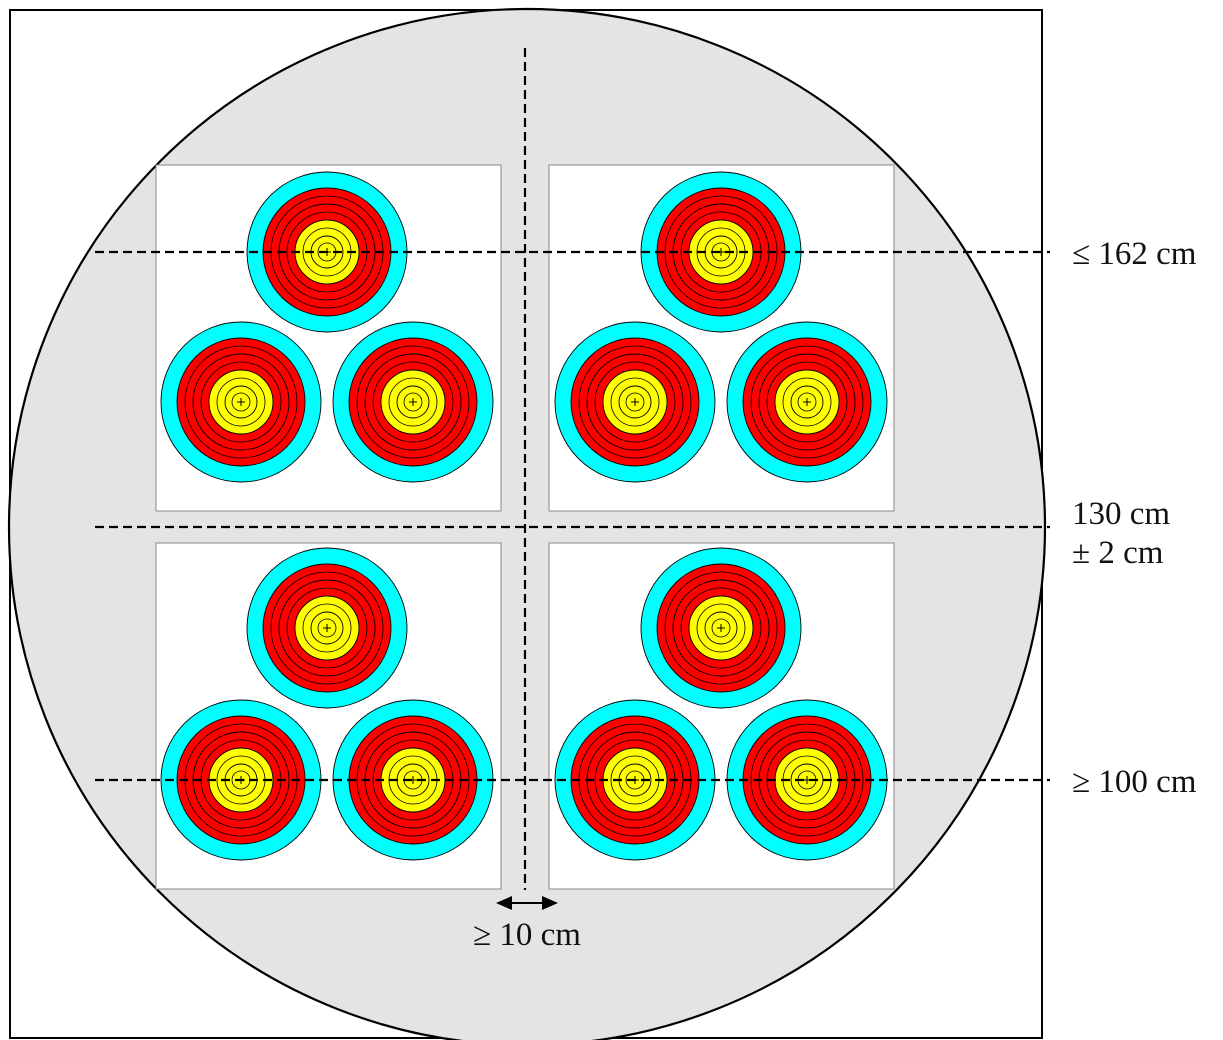  I want to click on arrowhead-right-icon, so click(550, 903).